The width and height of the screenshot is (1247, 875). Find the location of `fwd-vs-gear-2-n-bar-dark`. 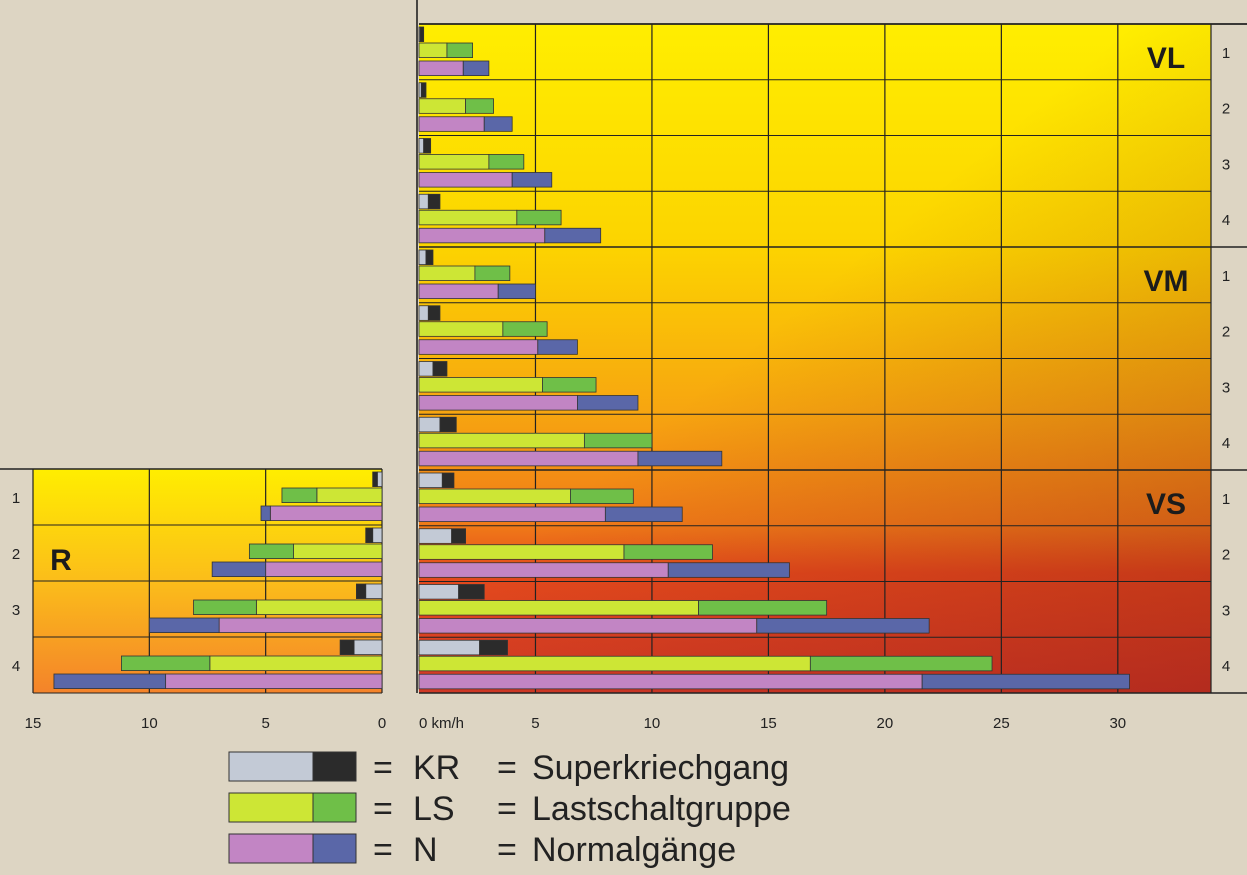

fwd-vs-gear-2-n-bar-dark is located at coordinates (728, 570).